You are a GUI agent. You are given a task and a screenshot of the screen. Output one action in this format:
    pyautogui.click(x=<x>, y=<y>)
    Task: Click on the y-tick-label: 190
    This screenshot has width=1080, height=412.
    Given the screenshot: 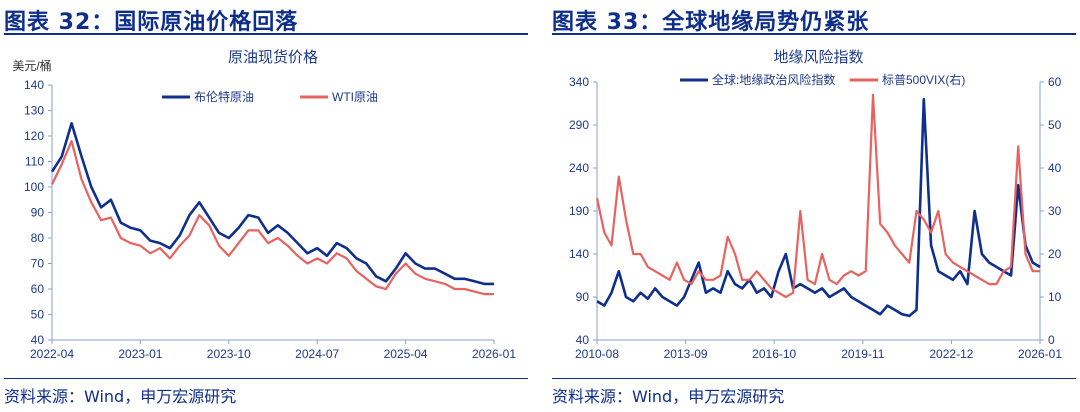 What is the action you would take?
    pyautogui.click(x=579, y=211)
    